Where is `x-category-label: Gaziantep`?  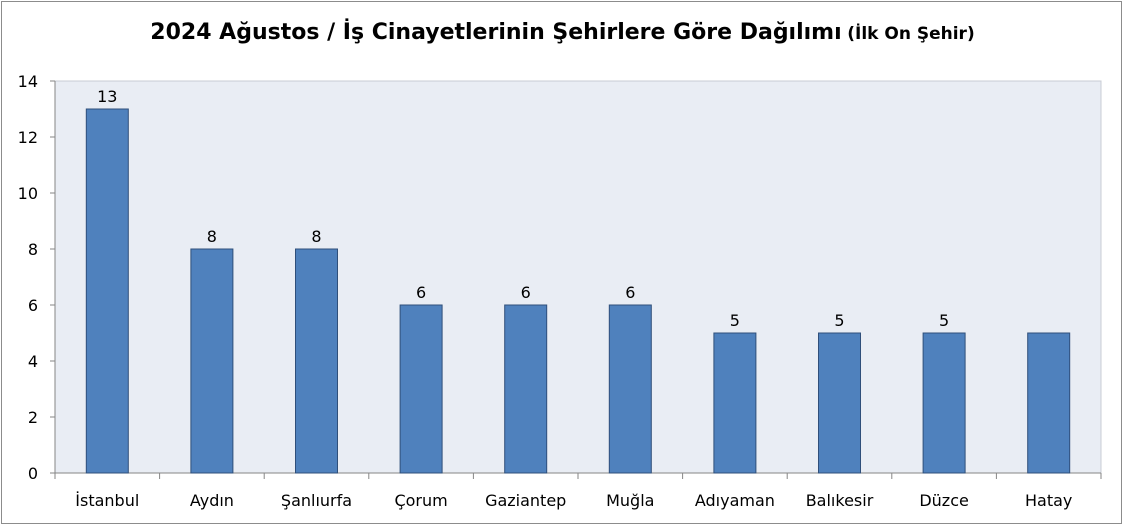 x-category-label: Gaziantep is located at coordinates (525, 500).